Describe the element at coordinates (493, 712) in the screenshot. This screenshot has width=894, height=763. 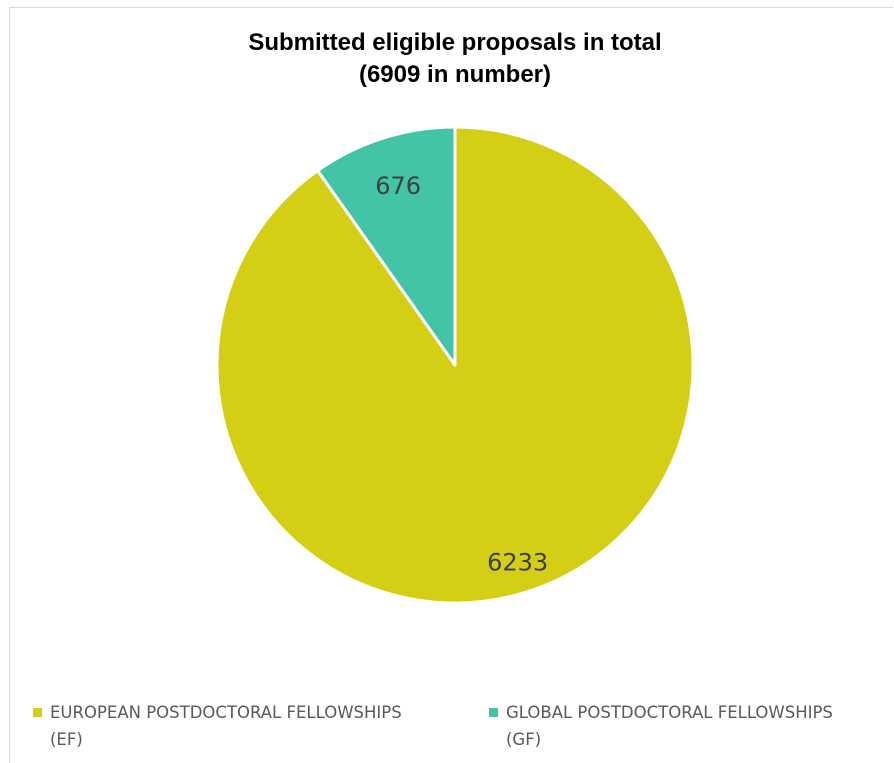
I see `legend-swatch-gf` at that location.